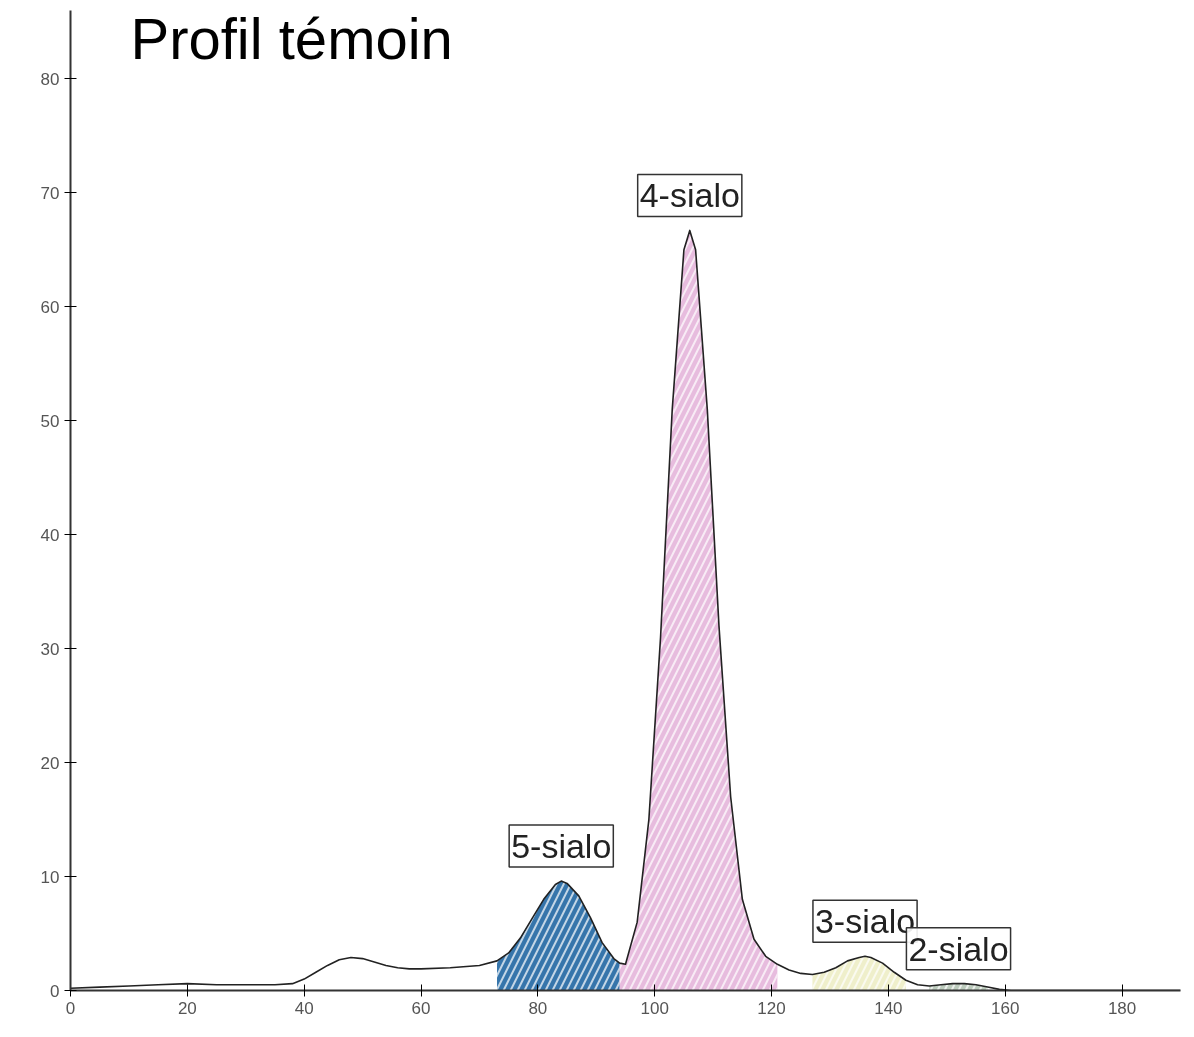 Image resolution: width=1194 pixels, height=1037 pixels. What do you see at coordinates (50, 421) in the screenshot?
I see `y-tick-label: 50` at bounding box center [50, 421].